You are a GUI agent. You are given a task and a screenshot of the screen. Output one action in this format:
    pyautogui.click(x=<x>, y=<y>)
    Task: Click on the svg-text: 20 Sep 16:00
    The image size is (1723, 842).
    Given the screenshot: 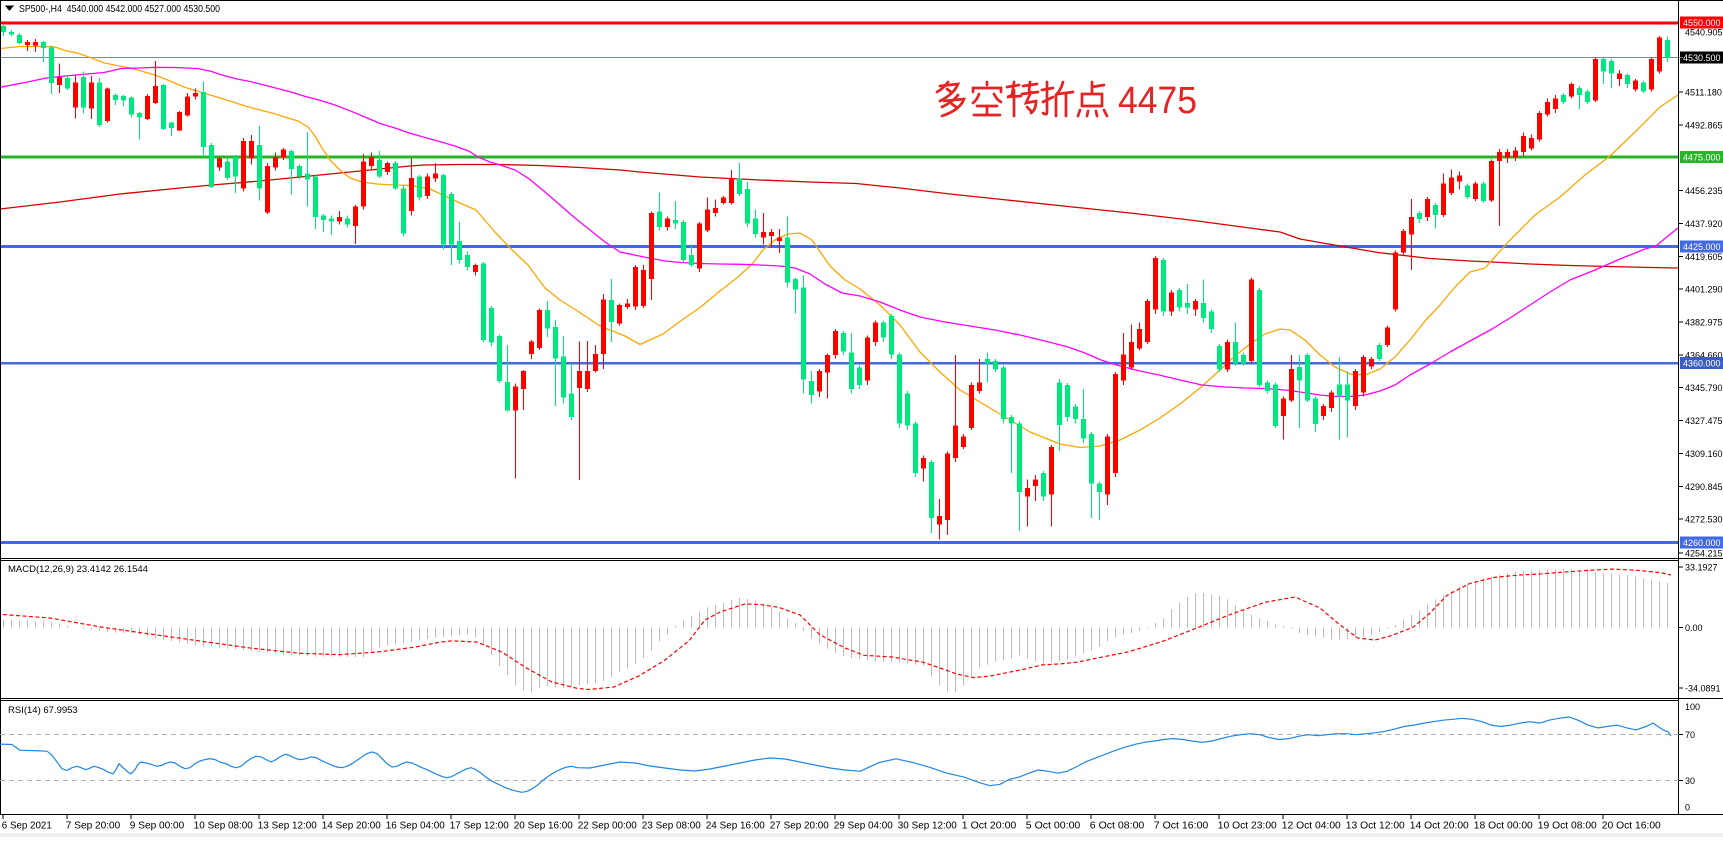 What is the action you would take?
    pyautogui.click(x=543, y=826)
    